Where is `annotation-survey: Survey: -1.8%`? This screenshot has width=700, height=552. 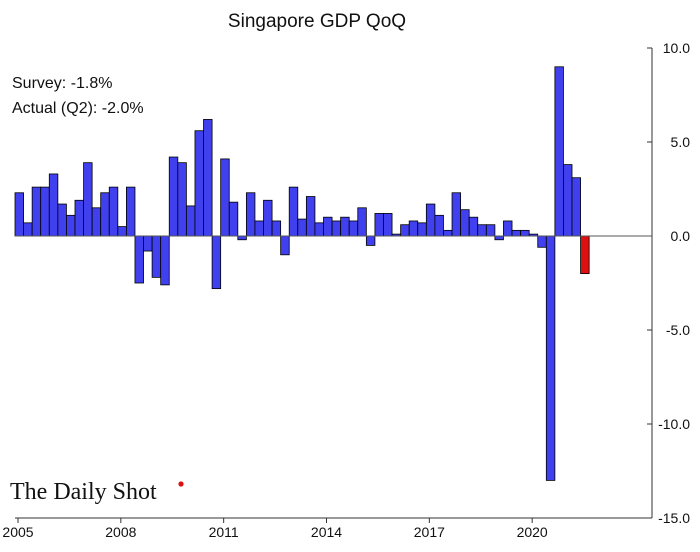
annotation-survey: Survey: -1.8% is located at coordinates (62, 83).